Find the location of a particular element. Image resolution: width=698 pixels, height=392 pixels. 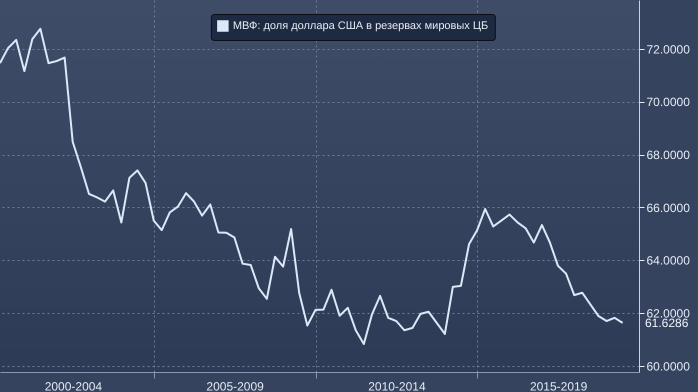

x-tick-label: 2005-2009 is located at coordinates (235, 386).